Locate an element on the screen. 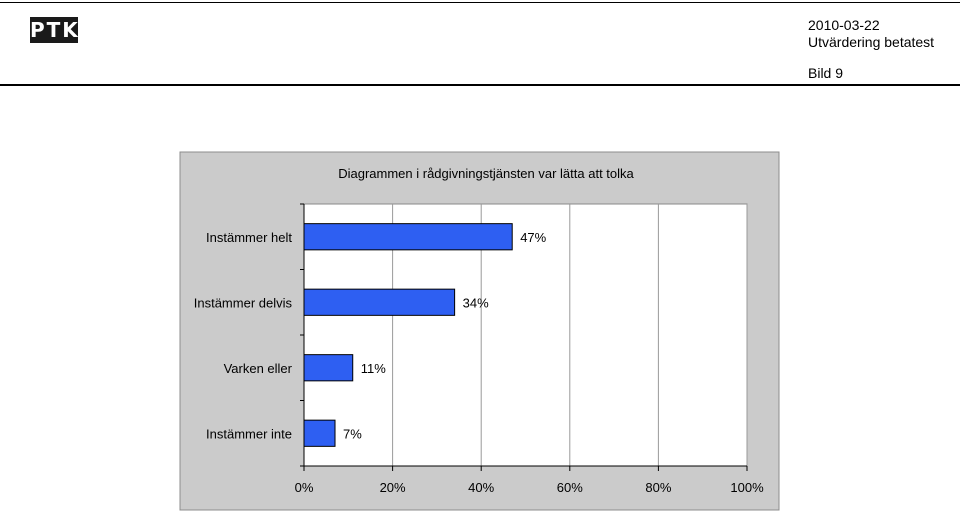  header-subtitle: Utvärdering betatest is located at coordinates (871, 42).